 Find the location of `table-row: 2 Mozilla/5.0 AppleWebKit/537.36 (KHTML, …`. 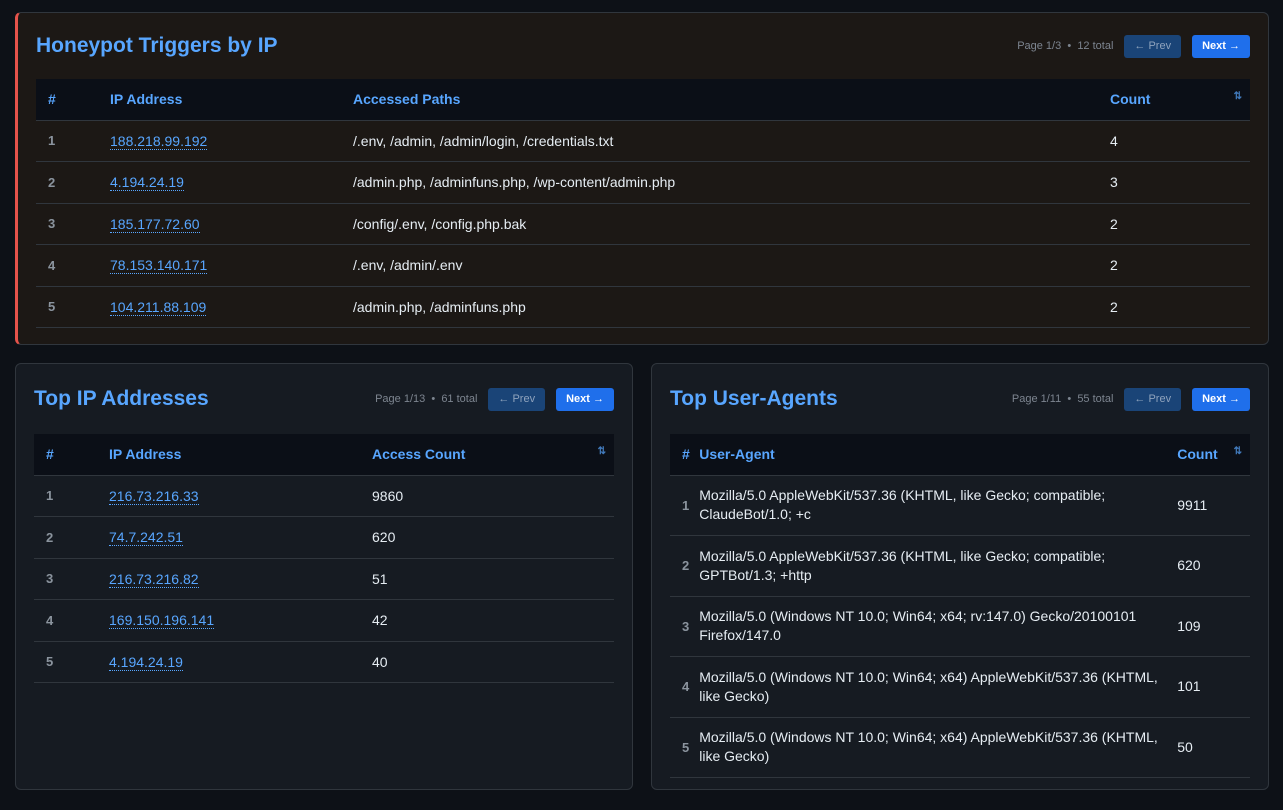

table-row: 2 Mozilla/5.0 AppleWebKit/537.36 (KHTML, … is located at coordinates (960, 566).